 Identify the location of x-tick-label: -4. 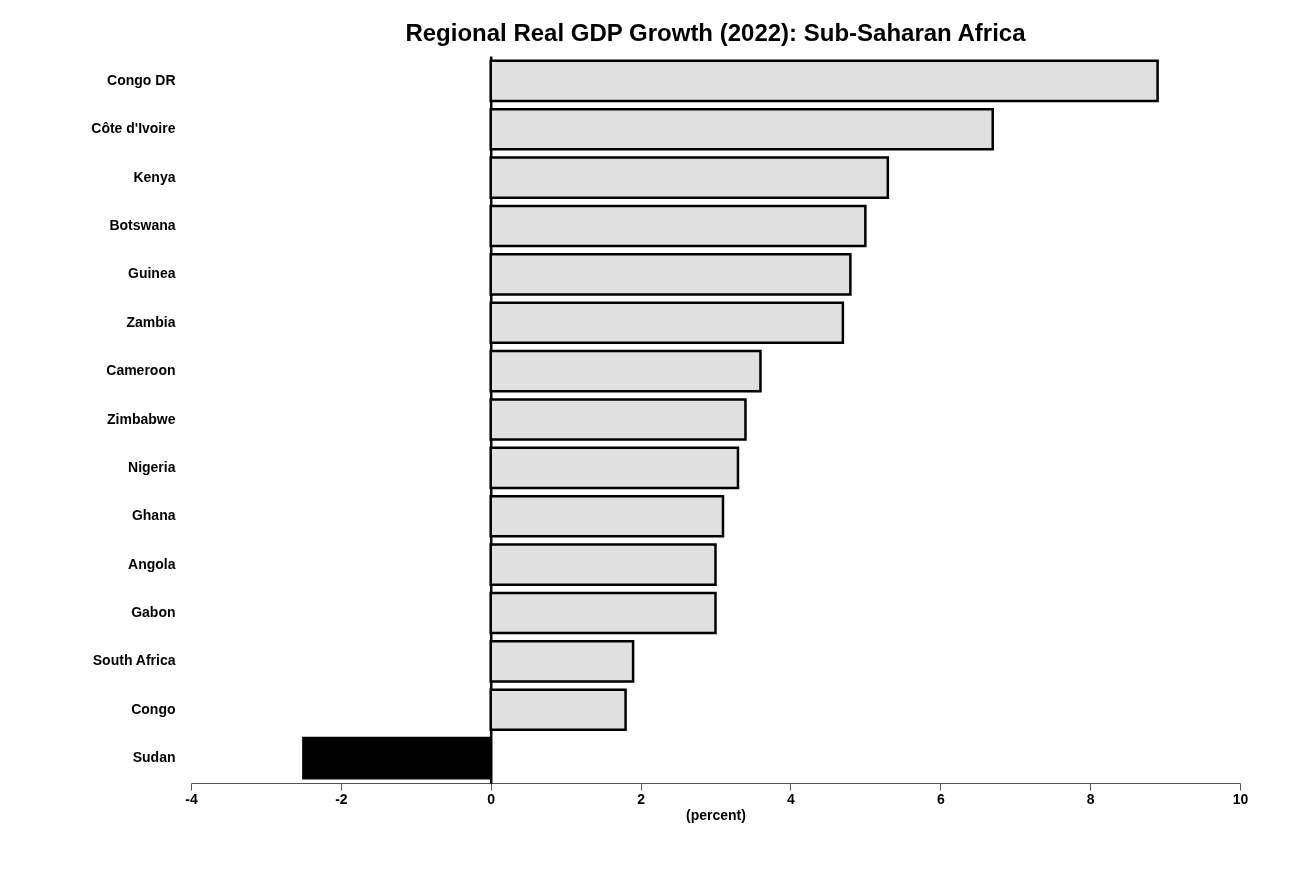
(191, 798).